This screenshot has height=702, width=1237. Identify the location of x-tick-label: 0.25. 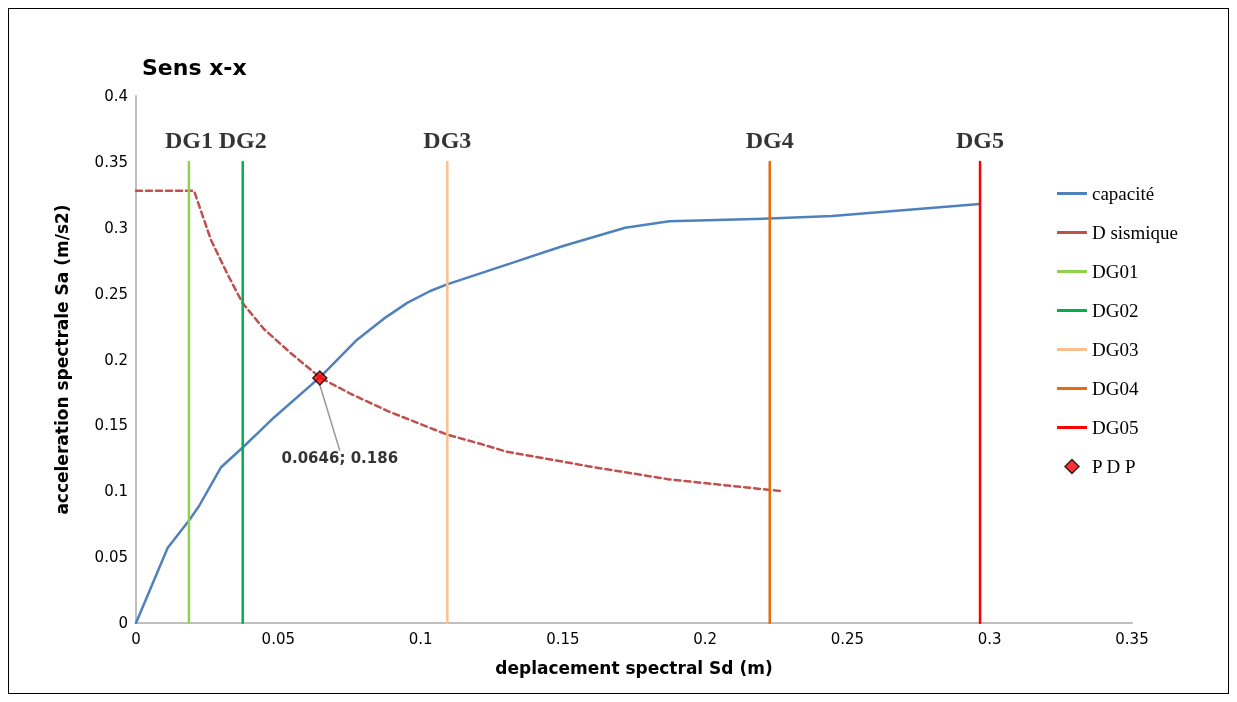
(847, 638).